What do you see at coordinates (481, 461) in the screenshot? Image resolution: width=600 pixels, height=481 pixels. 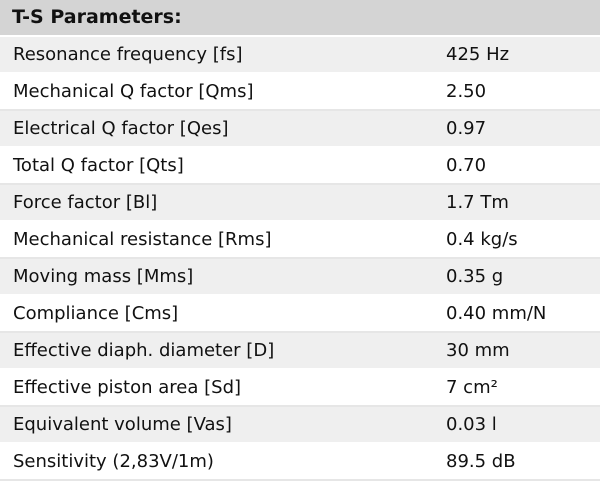 I see `parameter-value: 89.5 dB` at bounding box center [481, 461].